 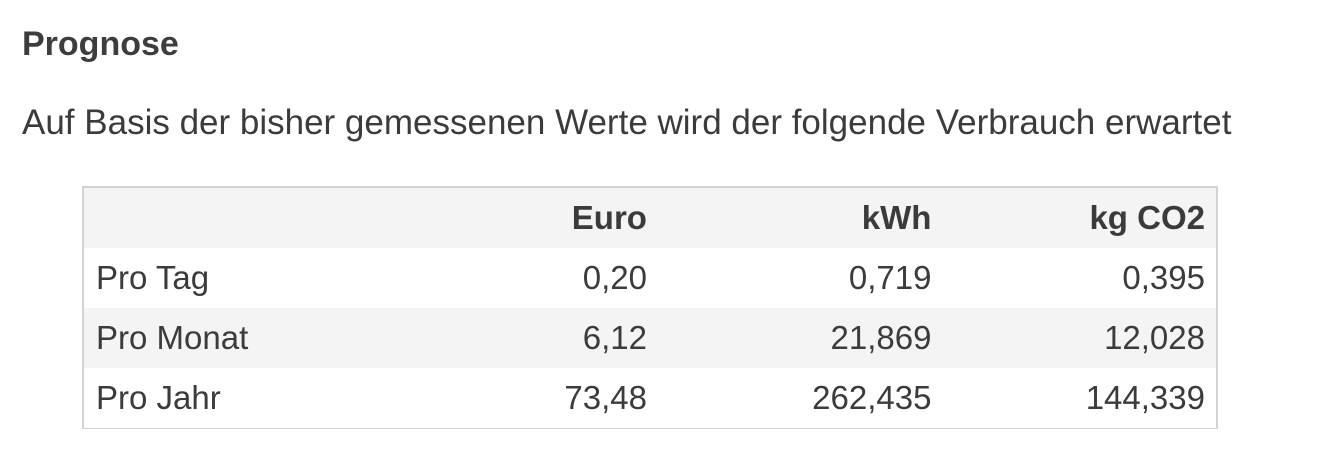 I want to click on cell-kwh: 262,435, so click(x=872, y=397).